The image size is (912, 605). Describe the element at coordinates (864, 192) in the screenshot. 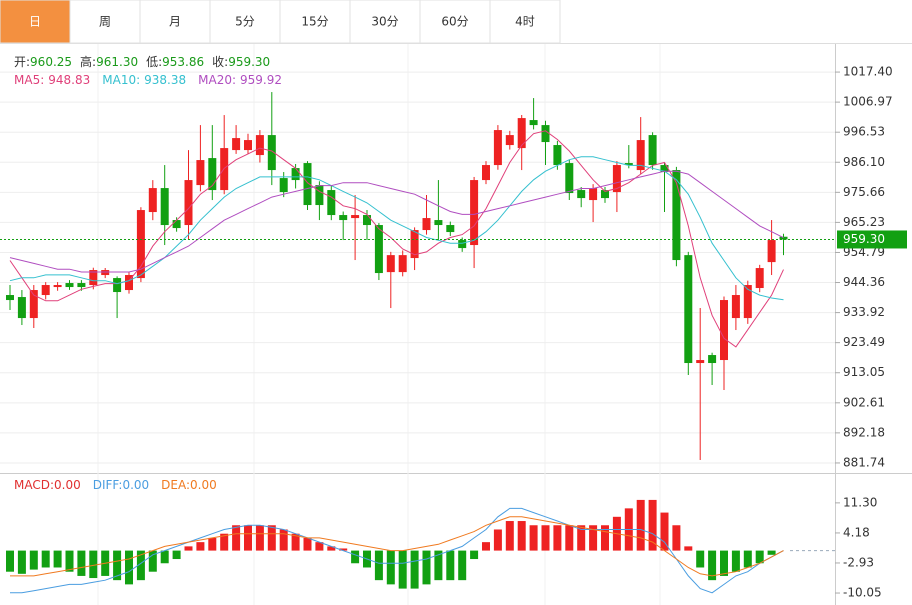

I see `y-tick-label: 975.66` at that location.